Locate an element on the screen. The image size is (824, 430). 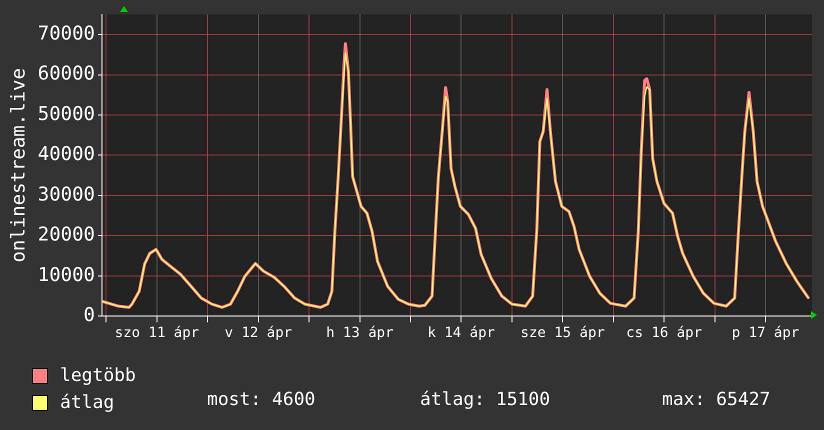
y-tick-label: 20000 is located at coordinates (66, 235).